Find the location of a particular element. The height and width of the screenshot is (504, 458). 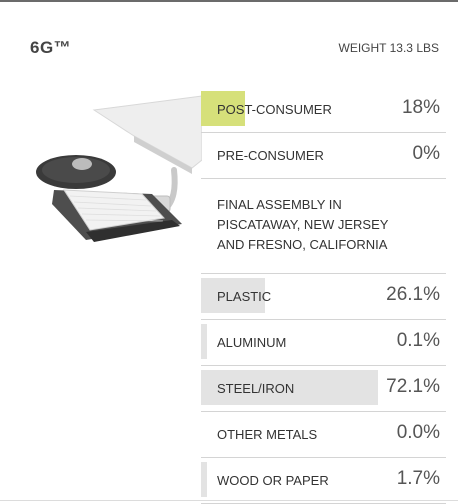

post-consumer-bar is located at coordinates (223, 108).